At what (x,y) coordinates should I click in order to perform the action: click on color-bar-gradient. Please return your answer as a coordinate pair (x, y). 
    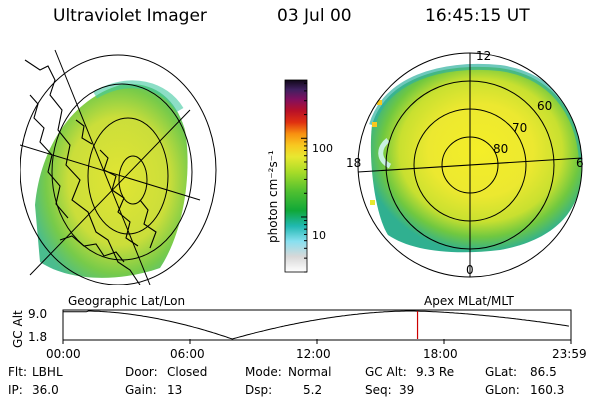
    Looking at the image, I should click on (296, 176).